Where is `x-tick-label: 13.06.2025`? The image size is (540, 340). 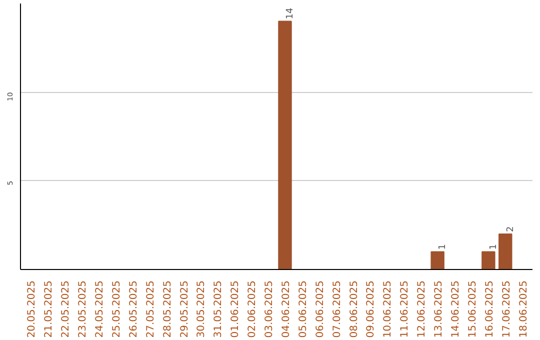
x-tick-label: 13.06.2025 is located at coordinates (439, 309).